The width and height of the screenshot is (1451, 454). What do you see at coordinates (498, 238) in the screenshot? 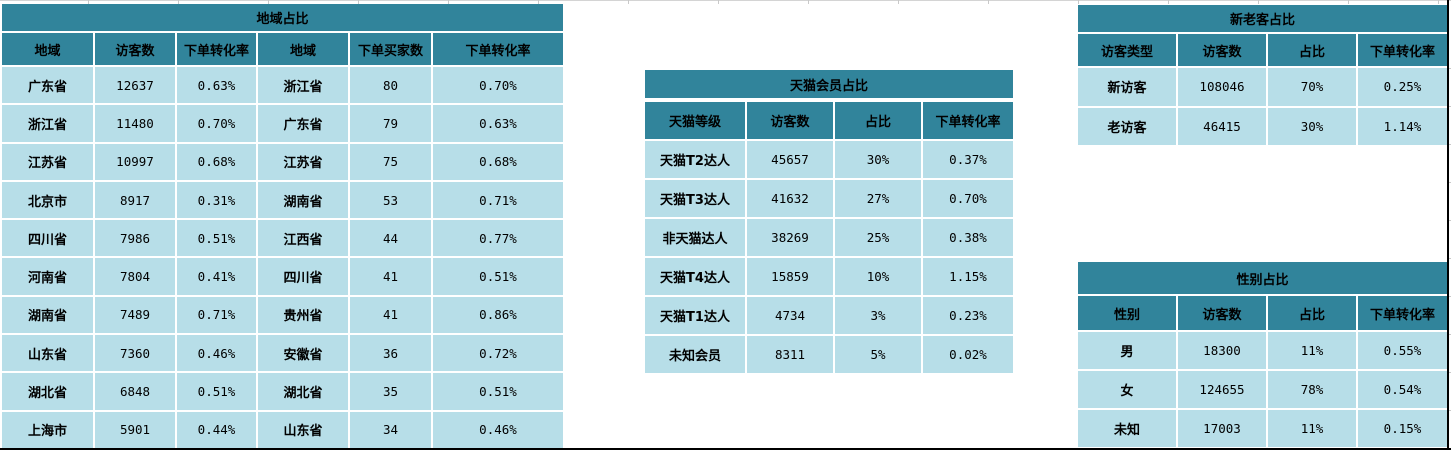
I see `data-cell: 0.77%` at bounding box center [498, 238].